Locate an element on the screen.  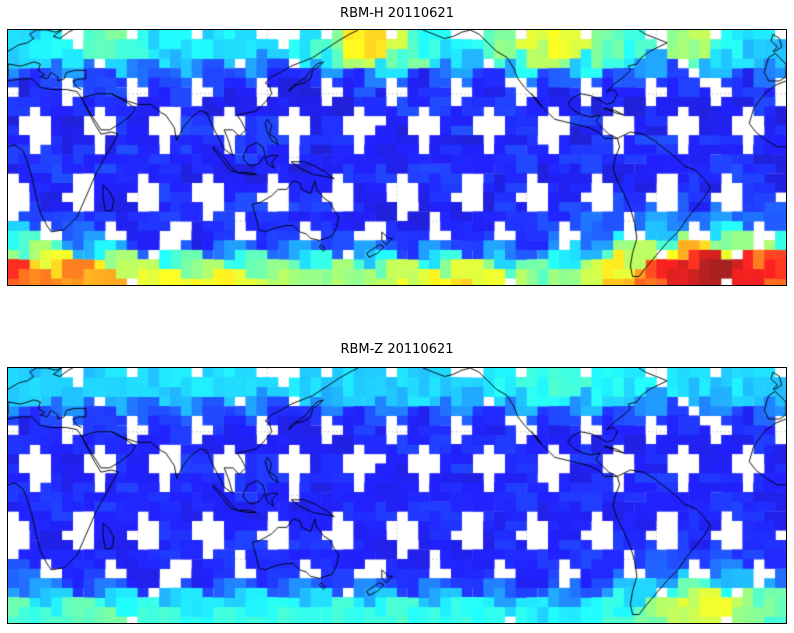
panel-title-rbm-h: RBM-H 20110621 is located at coordinates (397, 13).